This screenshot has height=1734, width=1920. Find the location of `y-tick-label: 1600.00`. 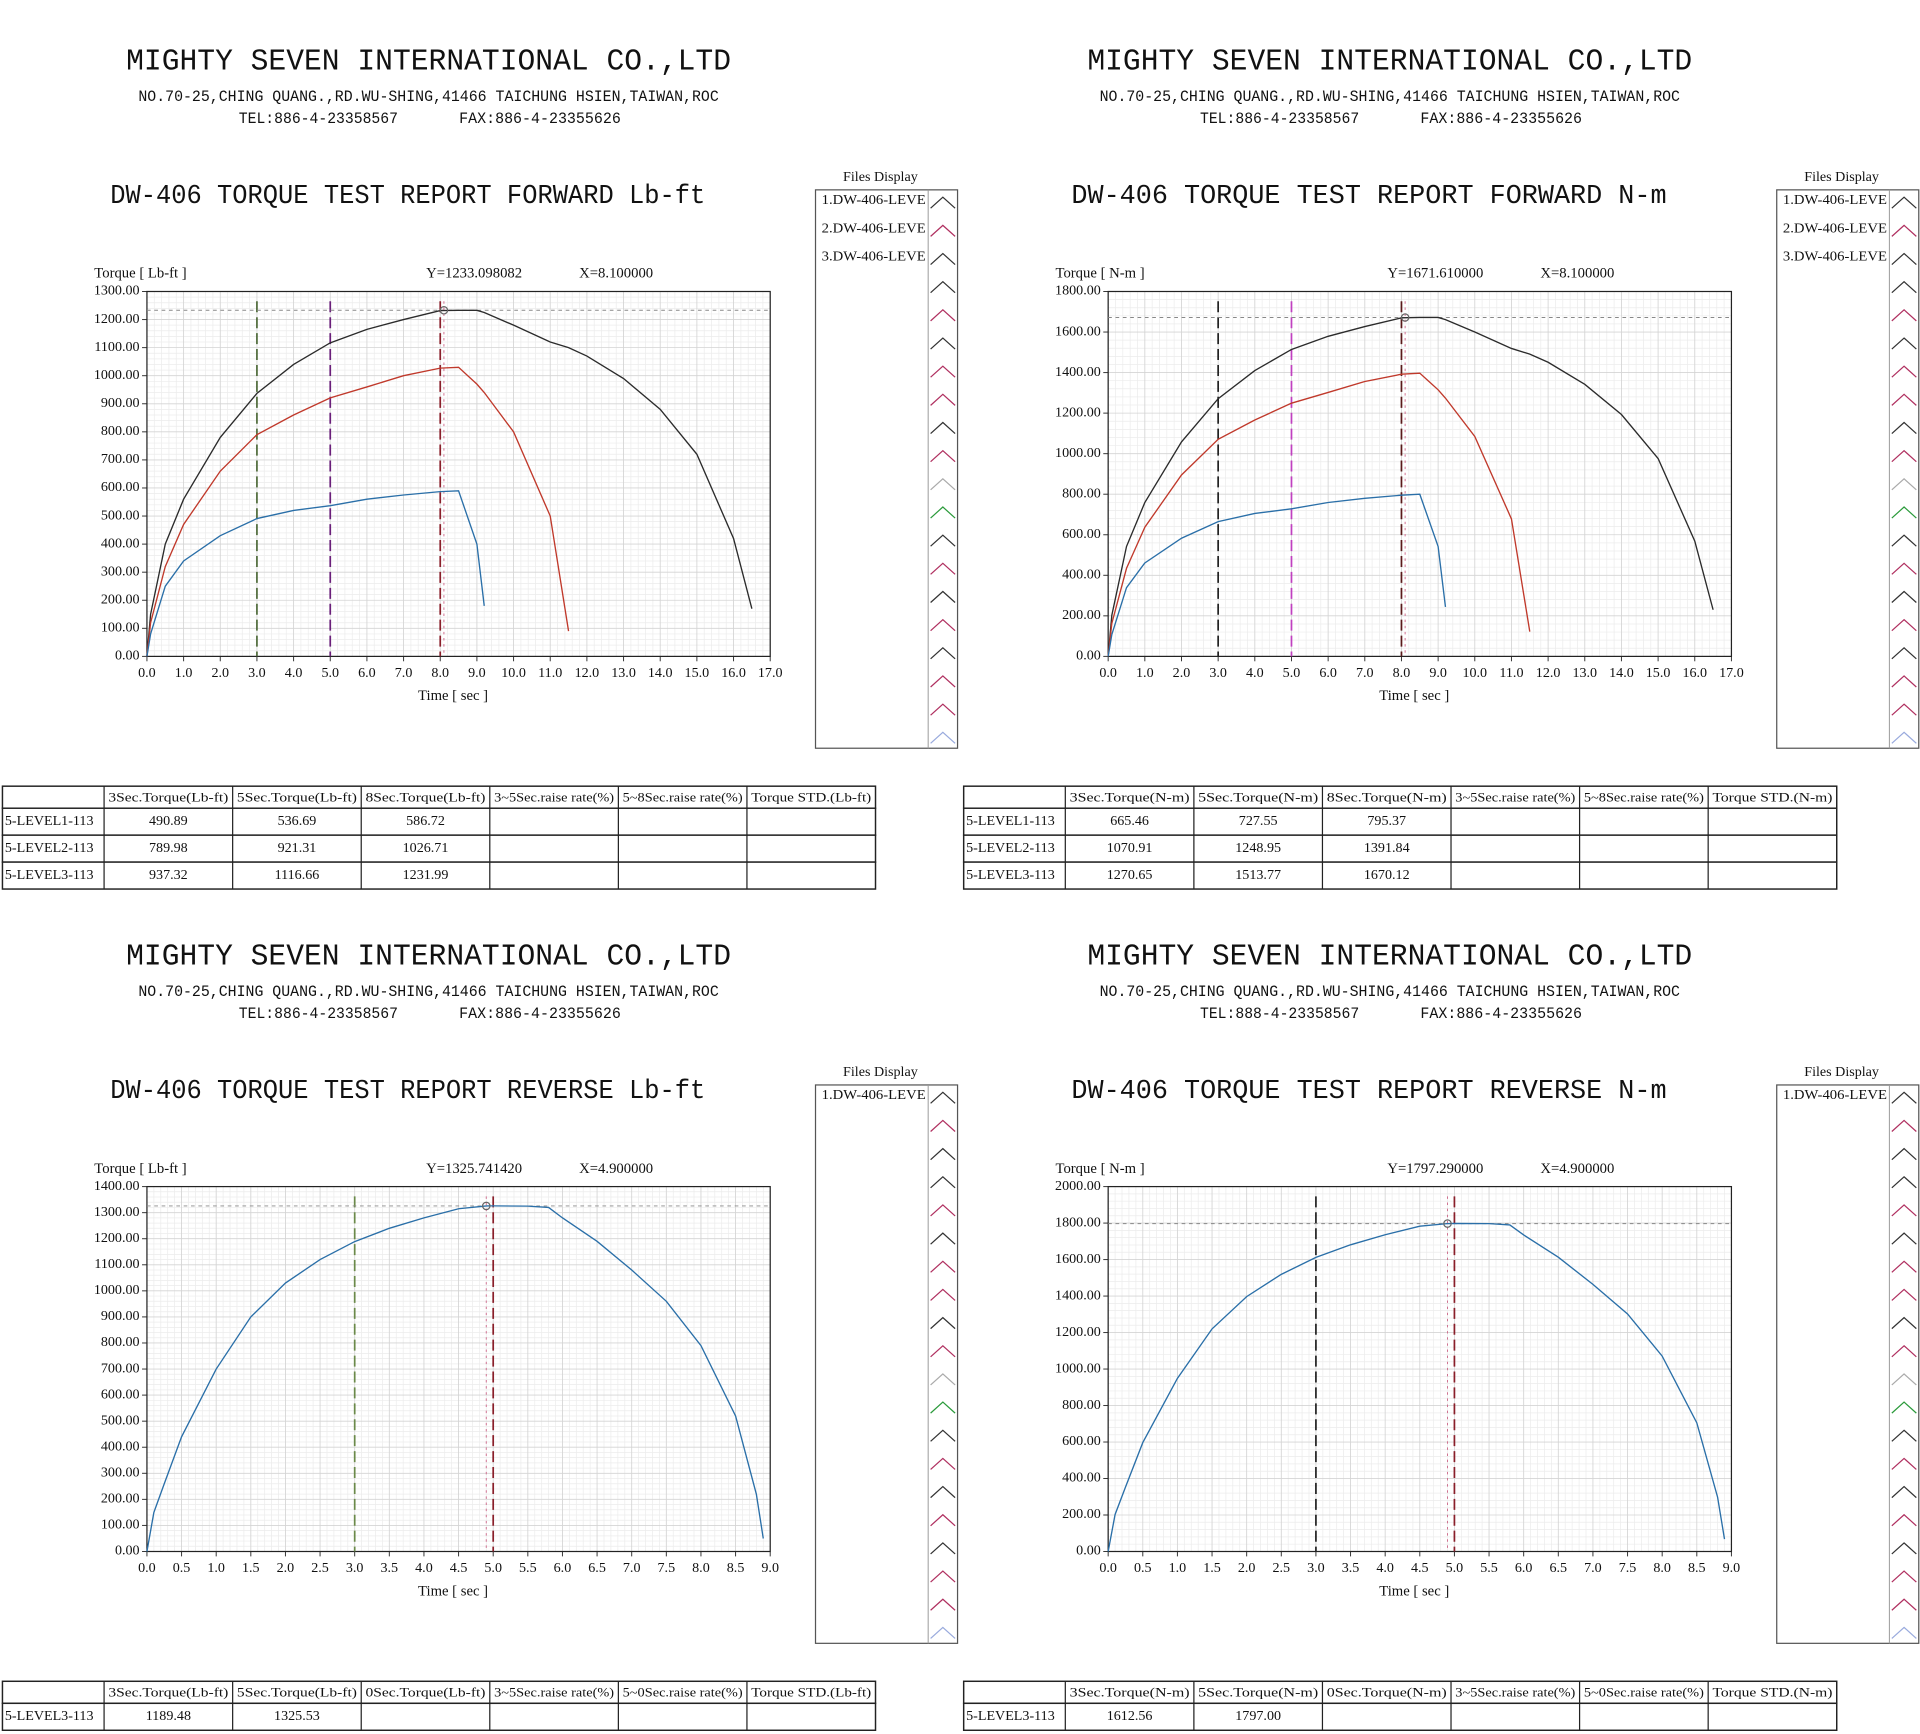

y-tick-label: 1600.00 is located at coordinates (1078, 1259).